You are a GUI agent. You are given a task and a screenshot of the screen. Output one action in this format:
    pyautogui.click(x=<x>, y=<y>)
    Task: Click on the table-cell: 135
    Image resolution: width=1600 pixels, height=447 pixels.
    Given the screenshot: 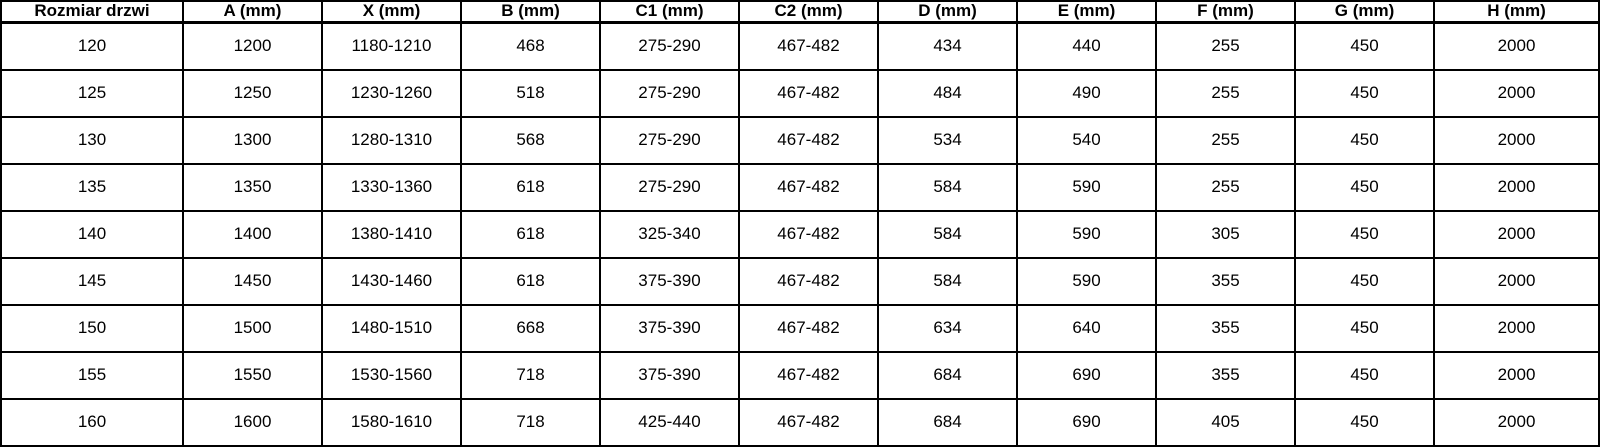 What is the action you would take?
    pyautogui.click(x=92, y=188)
    